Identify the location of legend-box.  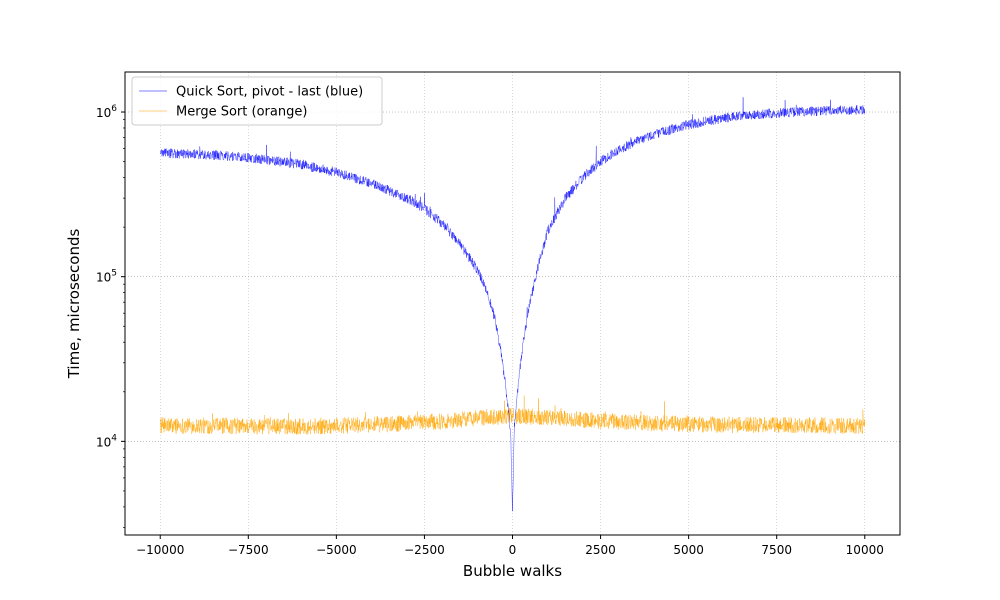
(257, 101).